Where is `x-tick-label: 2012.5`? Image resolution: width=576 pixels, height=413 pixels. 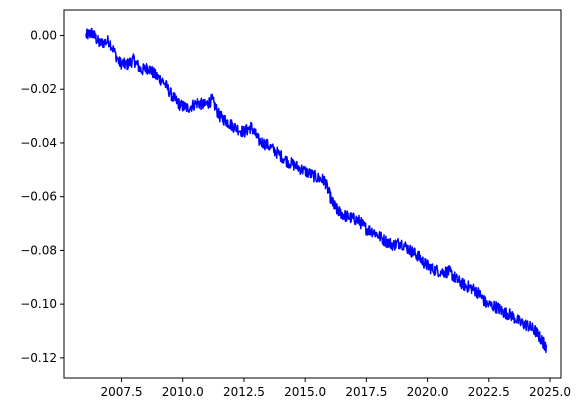 x-tick-label: 2012.5 is located at coordinates (244, 392).